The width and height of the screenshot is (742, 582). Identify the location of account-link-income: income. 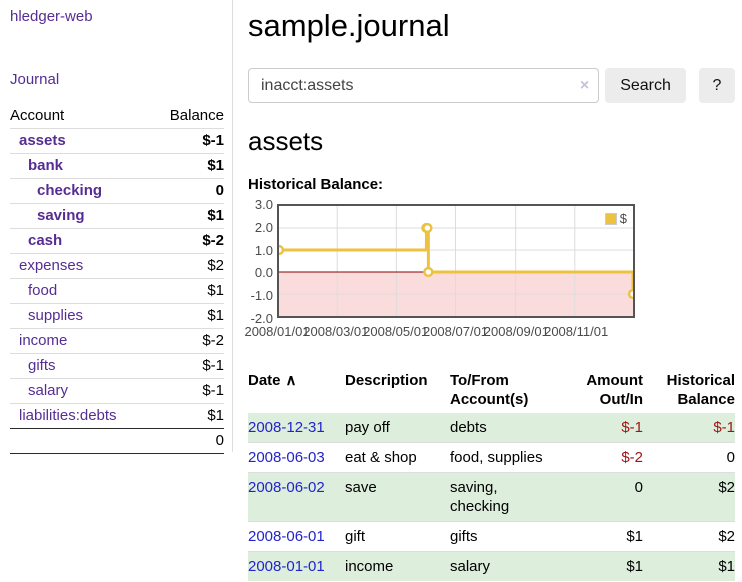
(43, 340).